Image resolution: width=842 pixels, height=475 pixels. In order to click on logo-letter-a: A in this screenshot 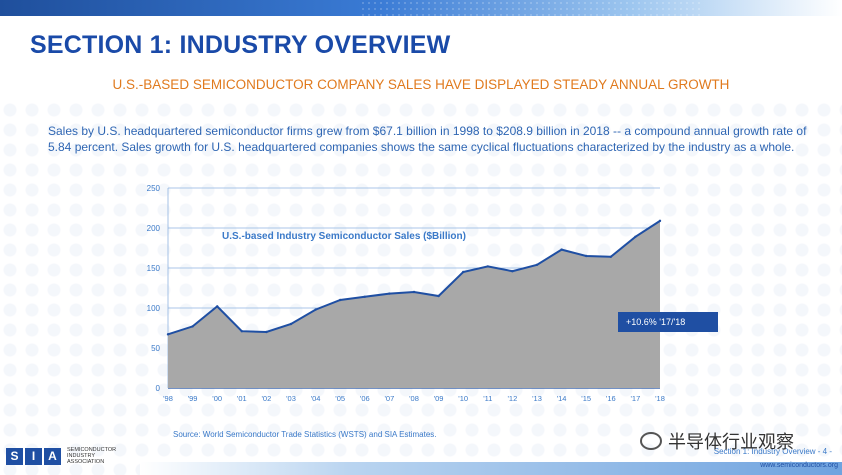, I will do `click(52, 456)`.